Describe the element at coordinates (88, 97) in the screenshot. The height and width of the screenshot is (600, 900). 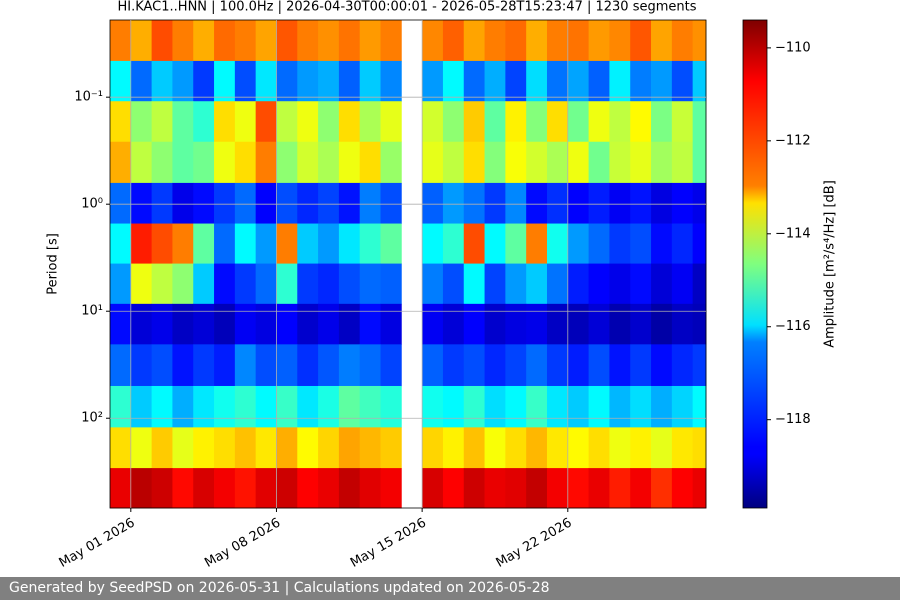
I see `y-tick-label: 10⁻¹` at that location.